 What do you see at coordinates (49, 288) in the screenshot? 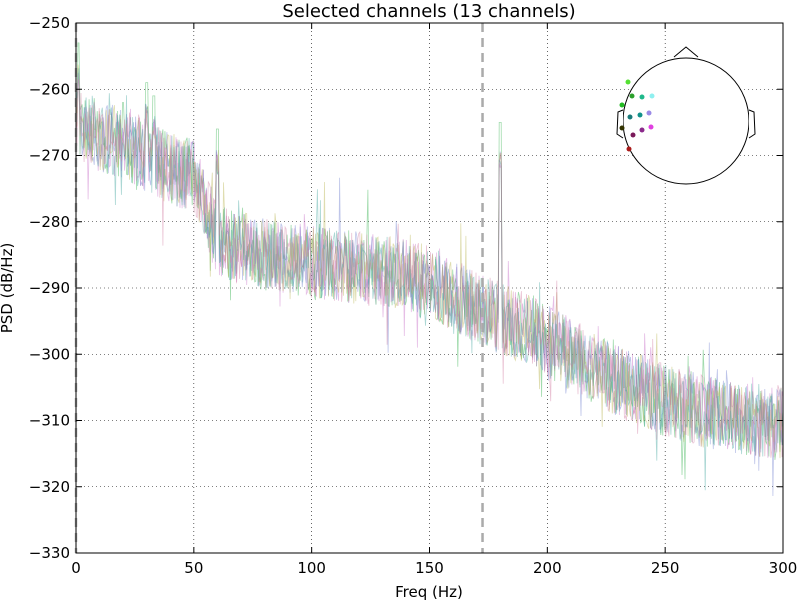
I see `y-tick-label: −290` at bounding box center [49, 288].